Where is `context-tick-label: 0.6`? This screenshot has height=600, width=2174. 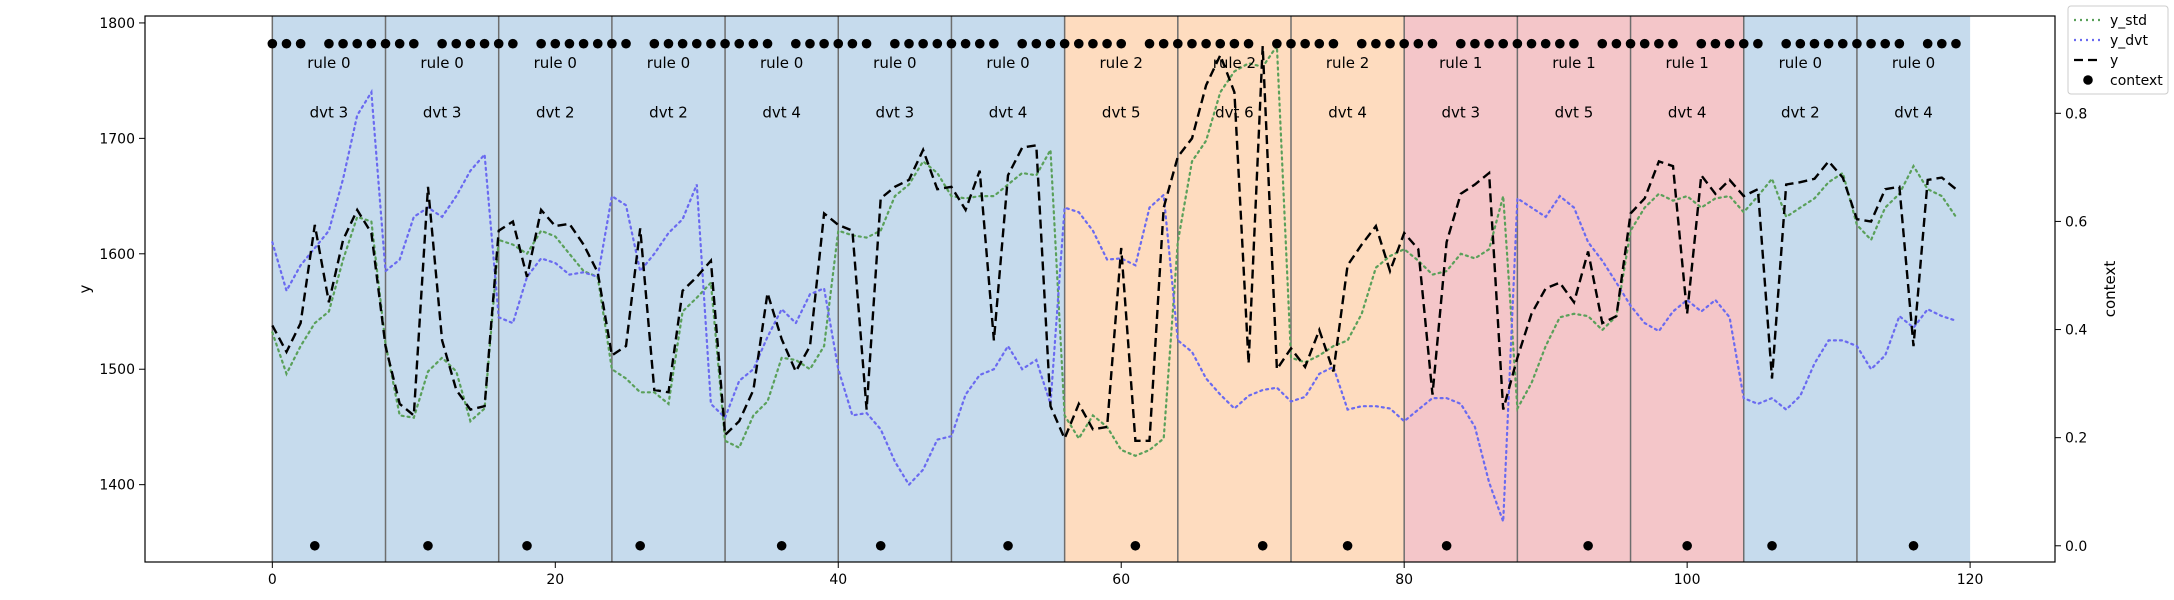
context-tick-label: 0.6 is located at coordinates (2076, 222).